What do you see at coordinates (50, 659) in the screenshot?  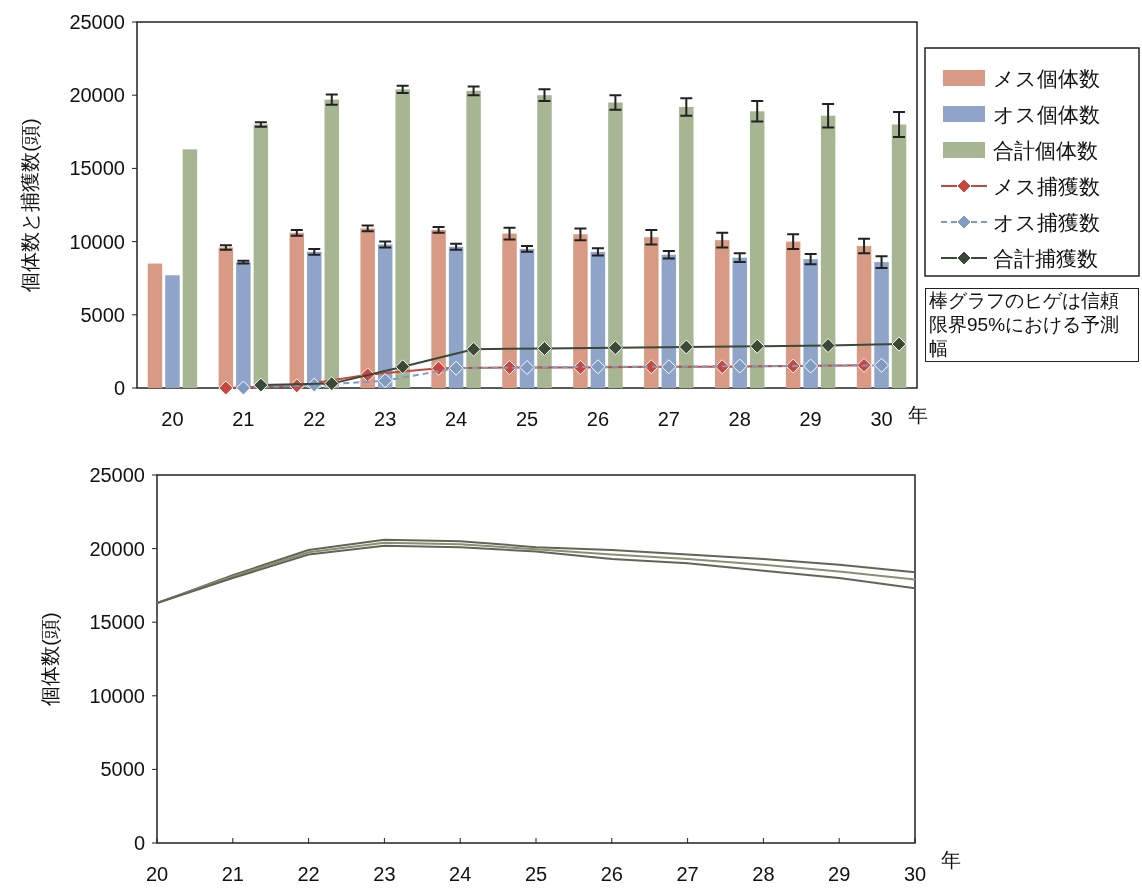 I see `y-axis-title: 個体数(頭)` at bounding box center [50, 659].